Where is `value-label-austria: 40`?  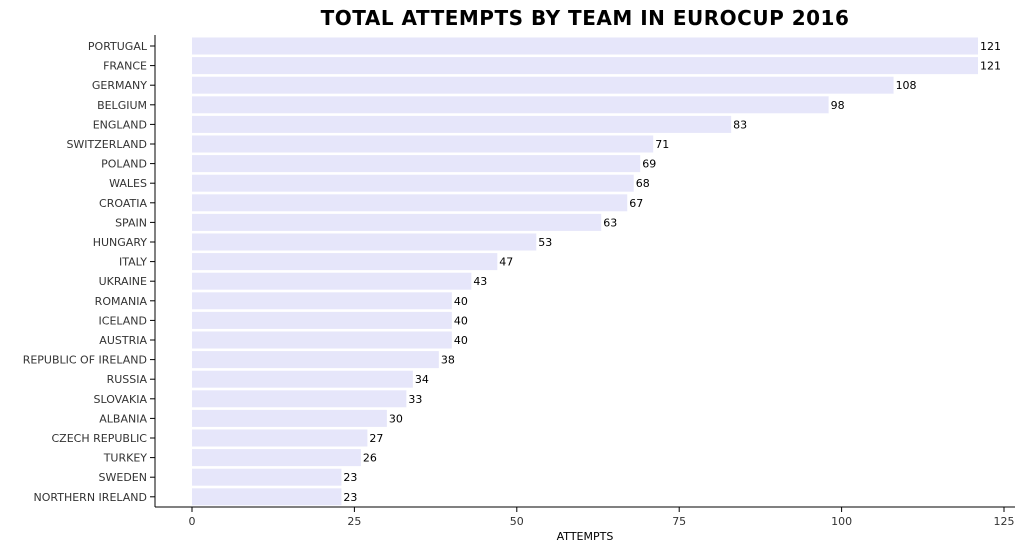
value-label-austria: 40 is located at coordinates (461, 340).